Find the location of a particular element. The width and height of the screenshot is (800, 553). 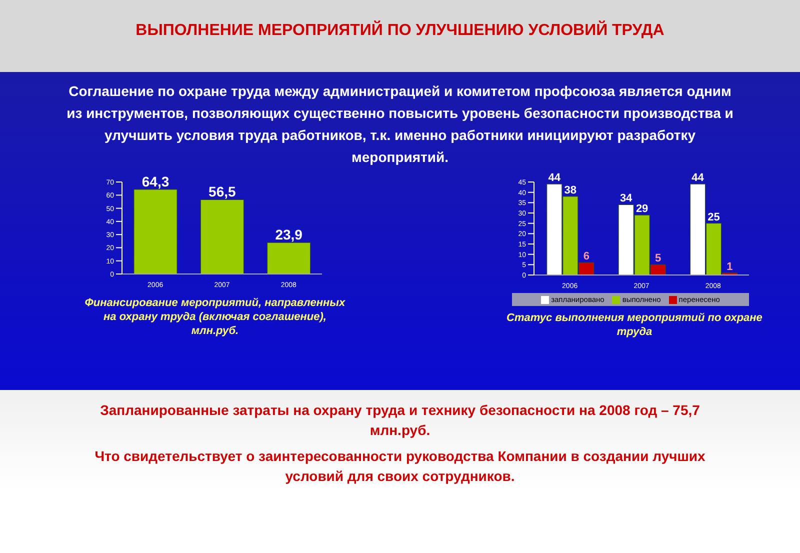

text: Соглашение по охране труда между администрацией и комитетом профсоюза является одним из инструментов, позволяющих существенно повысить уровень безопасности производства и улучшить условия труда работников, т.к. именно работники инициируют разработку мероприятий. is located at coordinates (400, 124).